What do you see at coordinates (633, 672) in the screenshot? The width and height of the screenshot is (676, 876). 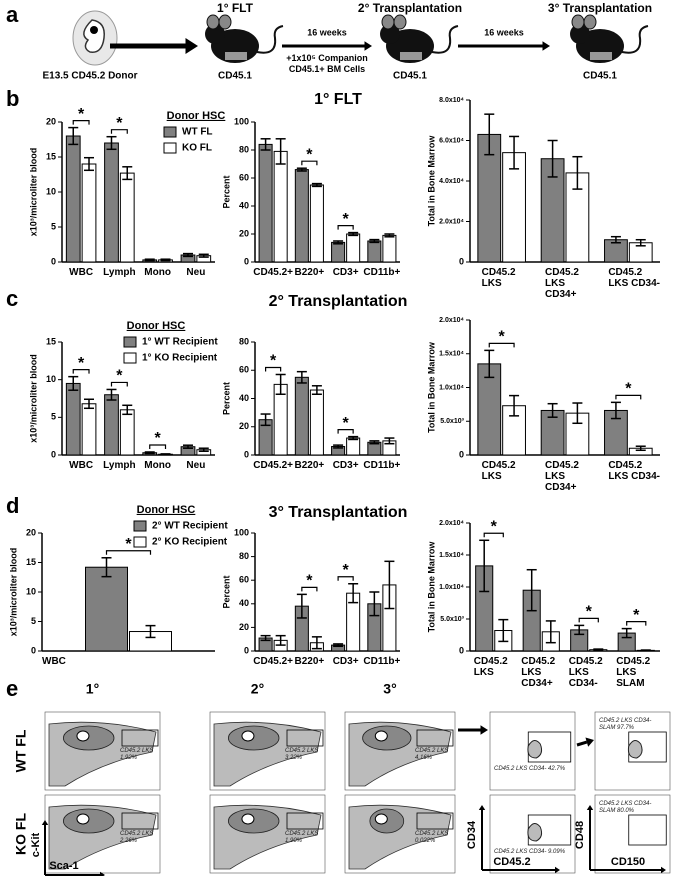 I see `x-tick-label: CD45.2 LKS SLAM` at bounding box center [633, 672].